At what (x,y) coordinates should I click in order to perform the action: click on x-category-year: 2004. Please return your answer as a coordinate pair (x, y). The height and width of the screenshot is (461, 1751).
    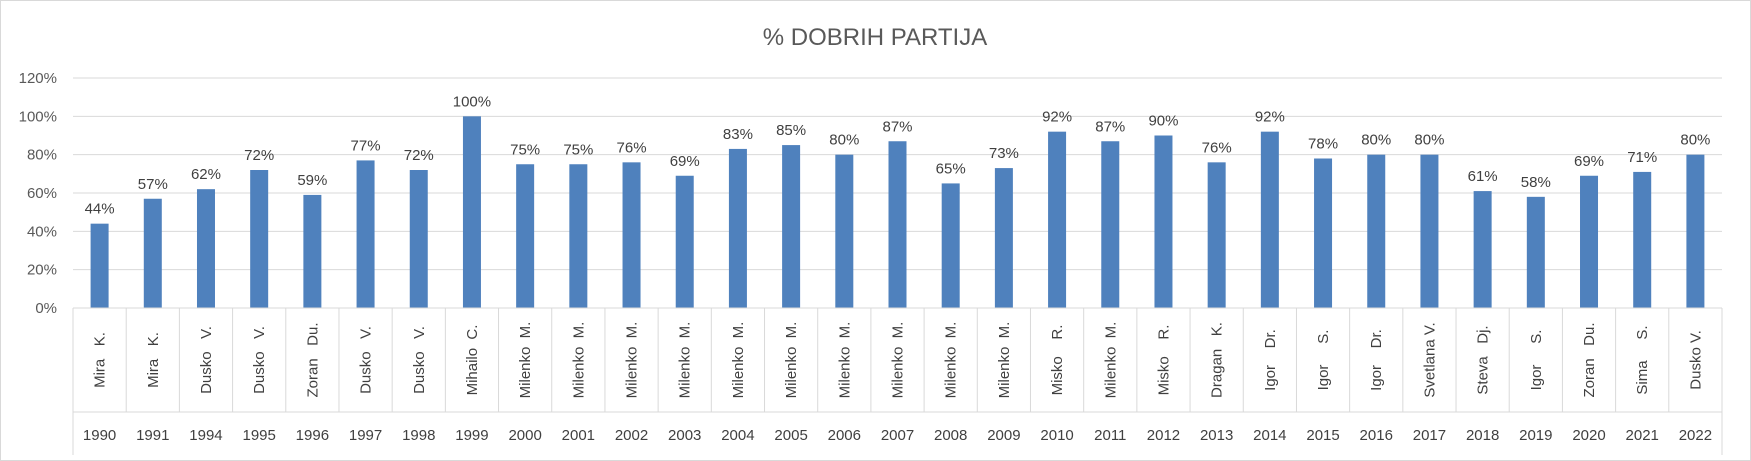
    Looking at the image, I should click on (737, 435).